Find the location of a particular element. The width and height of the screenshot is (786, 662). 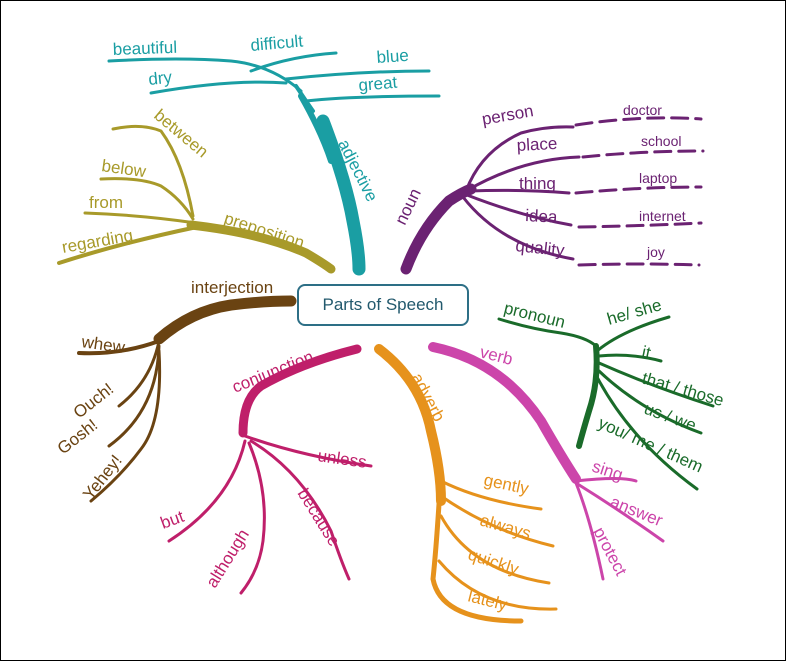

noun-example: joy is located at coordinates (655, 252).